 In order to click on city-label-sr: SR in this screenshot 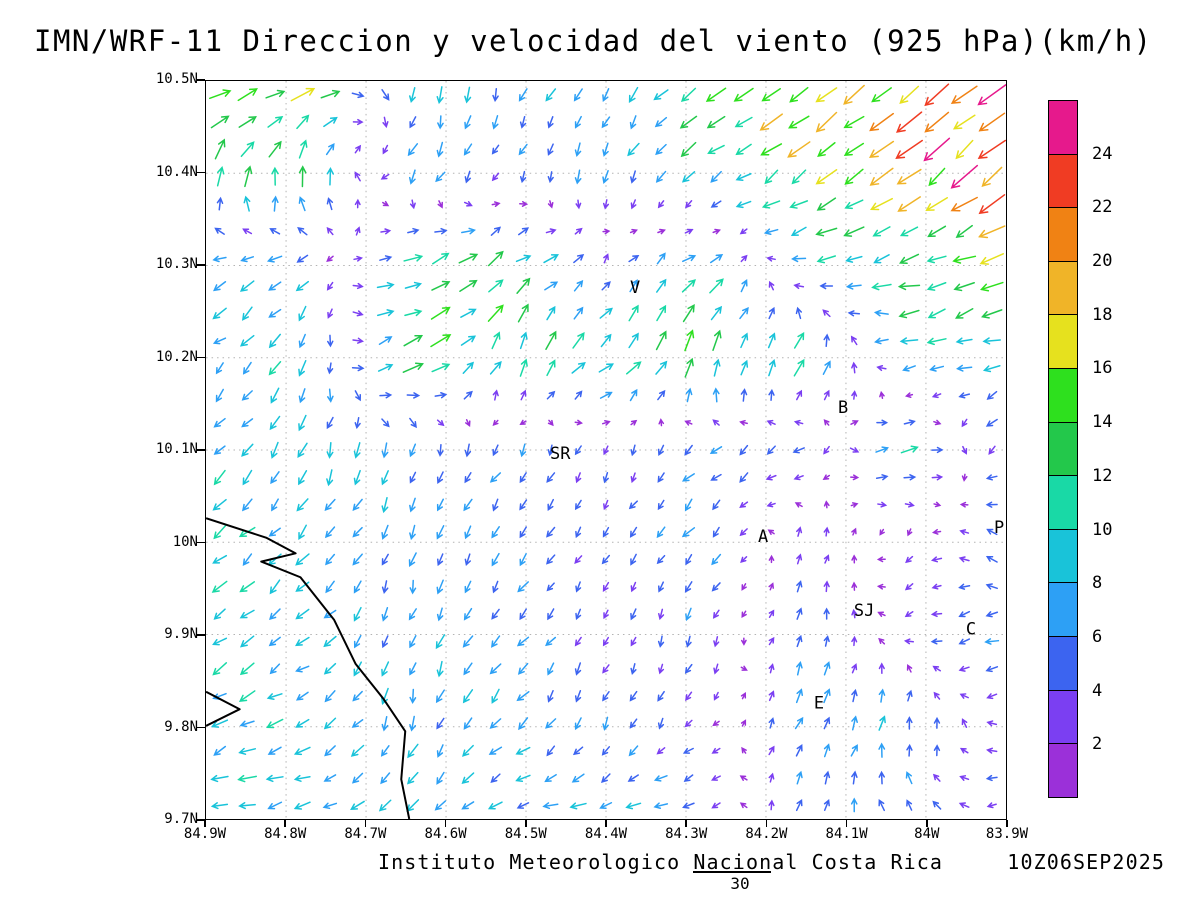, I will do `click(560, 453)`.